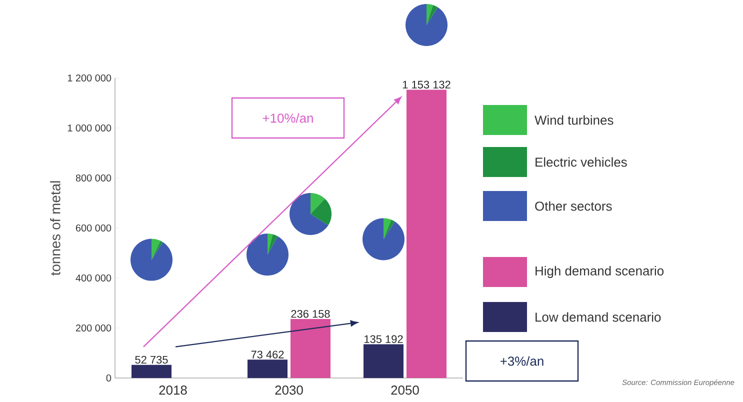 The height and width of the screenshot is (402, 743). What do you see at coordinates (173, 390) in the screenshot?
I see `x-tick-label: 2018` at bounding box center [173, 390].